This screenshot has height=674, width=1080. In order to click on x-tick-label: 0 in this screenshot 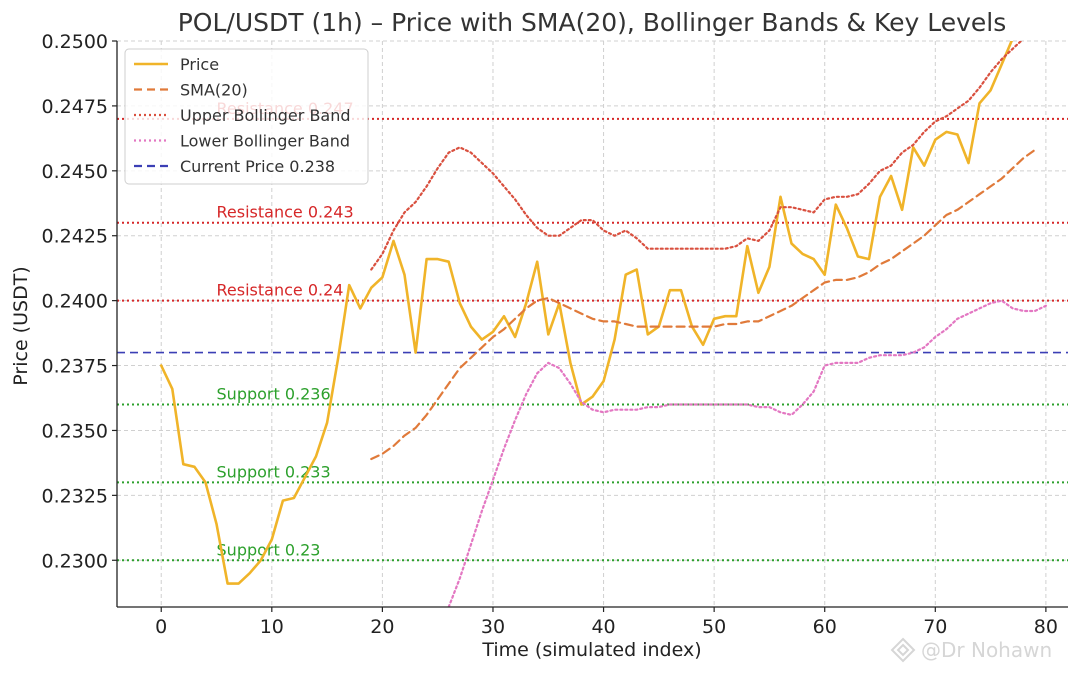, I will do `click(161, 627)`.